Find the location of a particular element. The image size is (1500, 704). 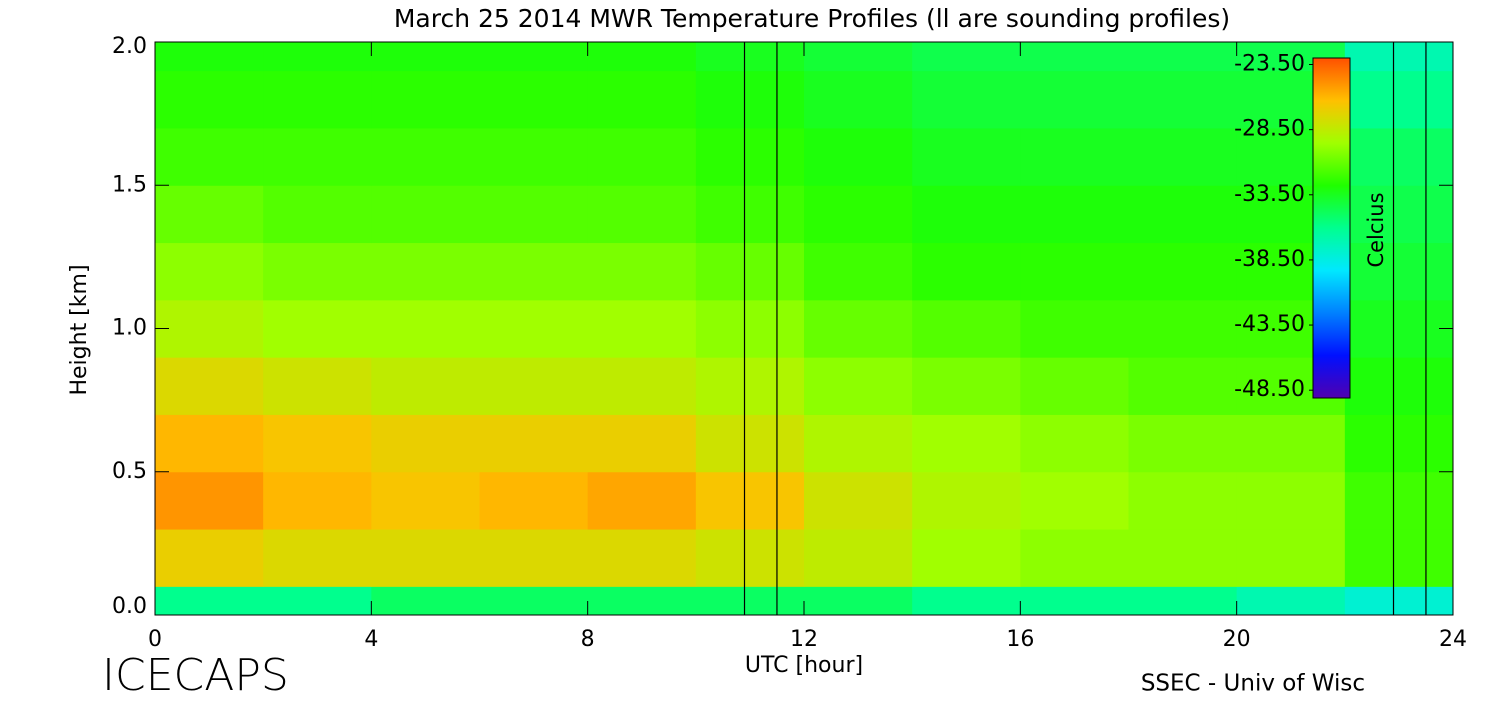

colorbar-label: Celcius is located at coordinates (1376, 229).